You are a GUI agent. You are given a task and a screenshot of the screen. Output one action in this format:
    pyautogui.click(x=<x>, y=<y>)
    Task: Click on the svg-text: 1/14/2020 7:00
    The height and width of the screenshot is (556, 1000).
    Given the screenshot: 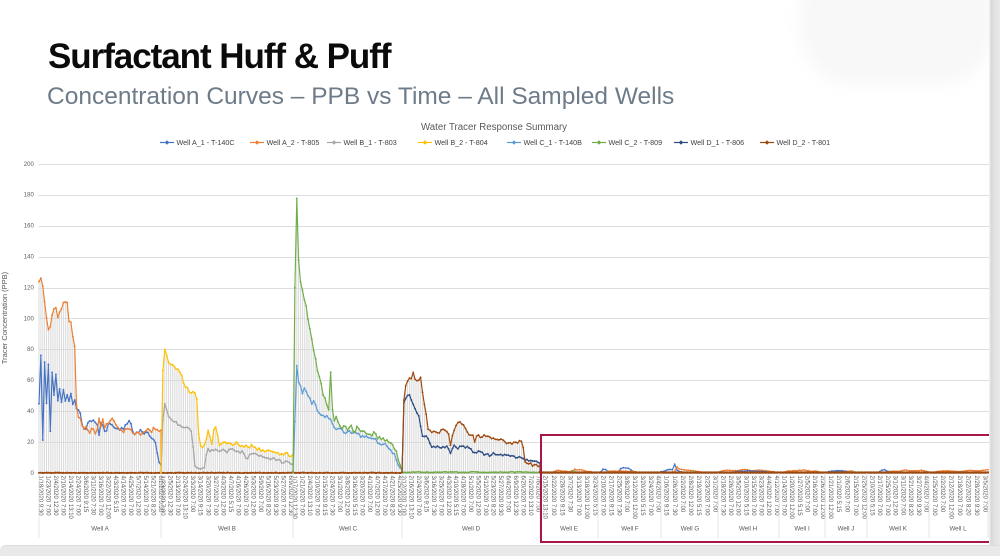 What is the action you would take?
    pyautogui.click(x=784, y=496)
    